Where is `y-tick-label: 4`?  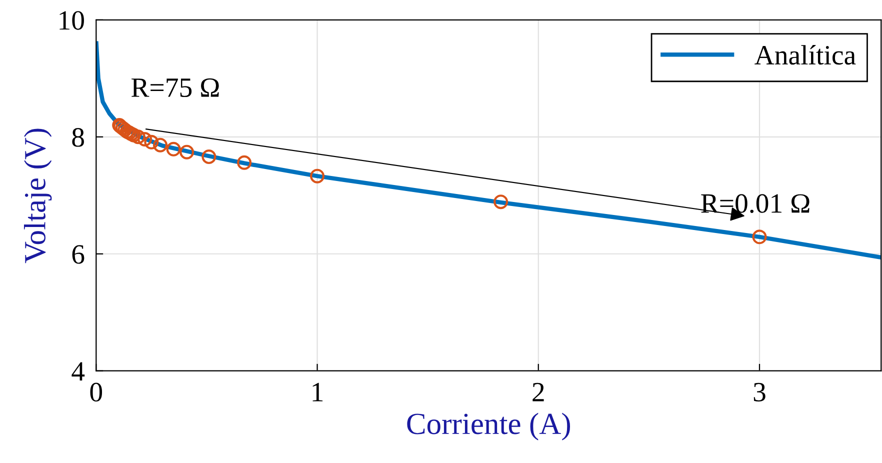
y-tick-label: 4 is located at coordinates (78, 371).